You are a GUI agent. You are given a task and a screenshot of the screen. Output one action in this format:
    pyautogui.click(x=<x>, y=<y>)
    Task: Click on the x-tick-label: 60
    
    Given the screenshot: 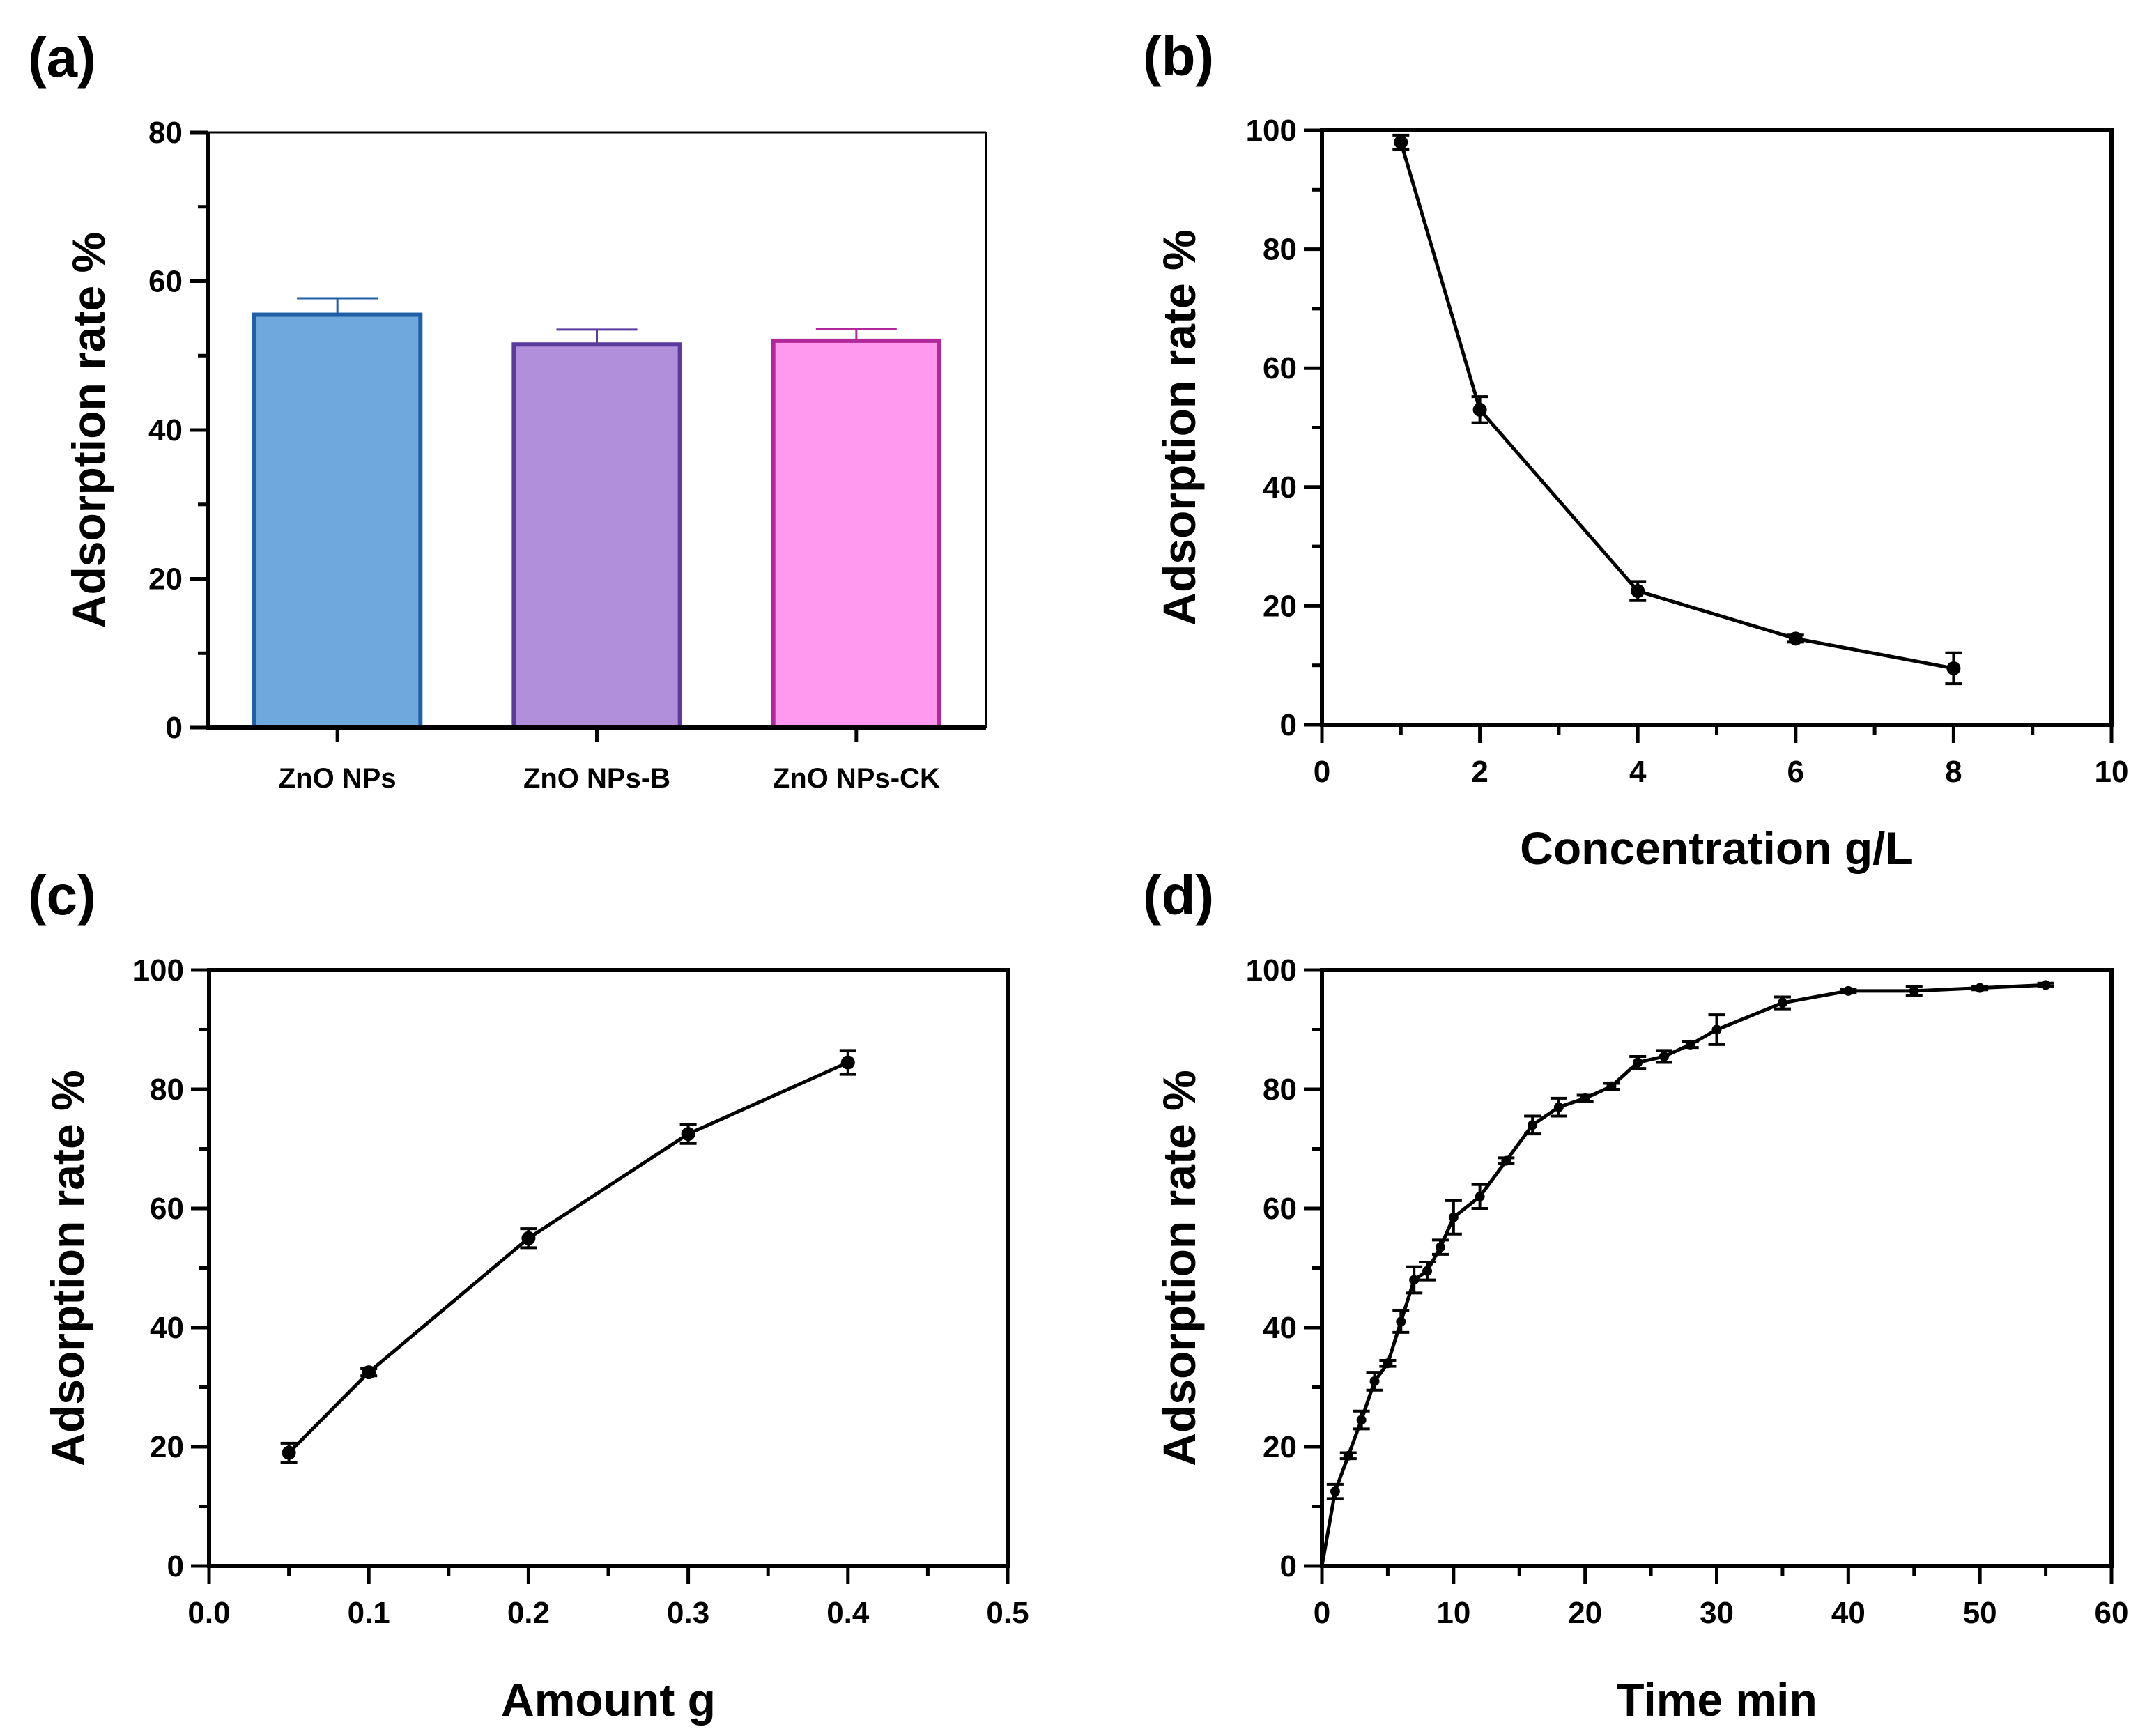 What is the action you would take?
    pyautogui.click(x=2112, y=1613)
    